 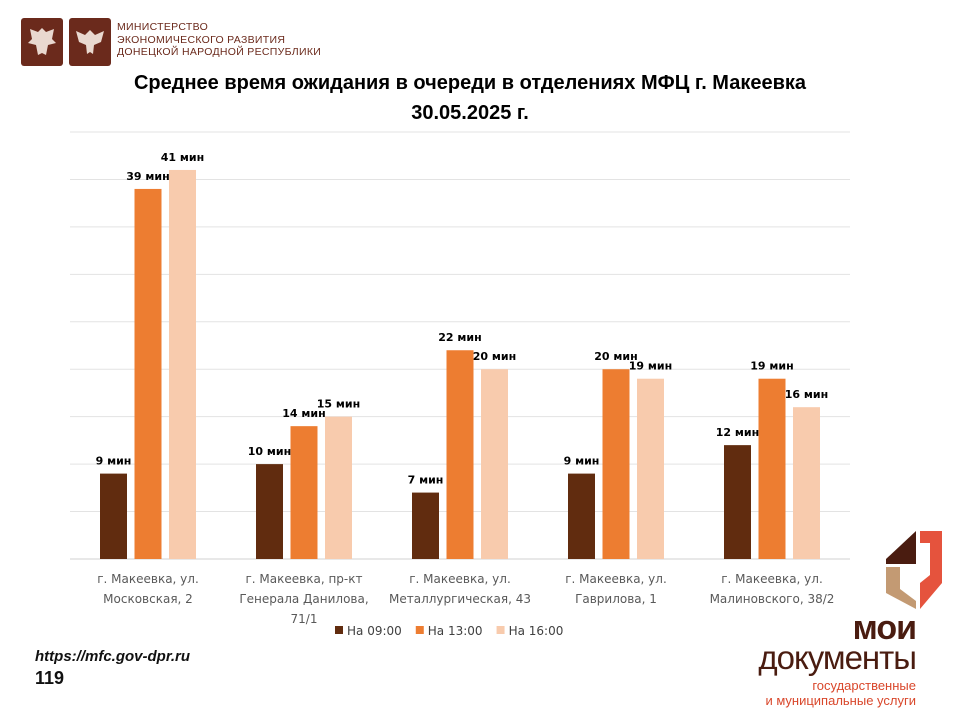 I want to click on x-tick-label: Гаврилова, 1, so click(x=616, y=599).